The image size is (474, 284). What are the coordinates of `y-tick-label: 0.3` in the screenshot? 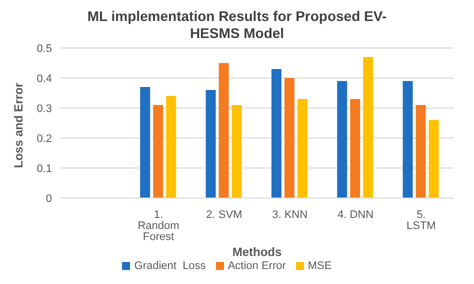 It's located at (44, 108).